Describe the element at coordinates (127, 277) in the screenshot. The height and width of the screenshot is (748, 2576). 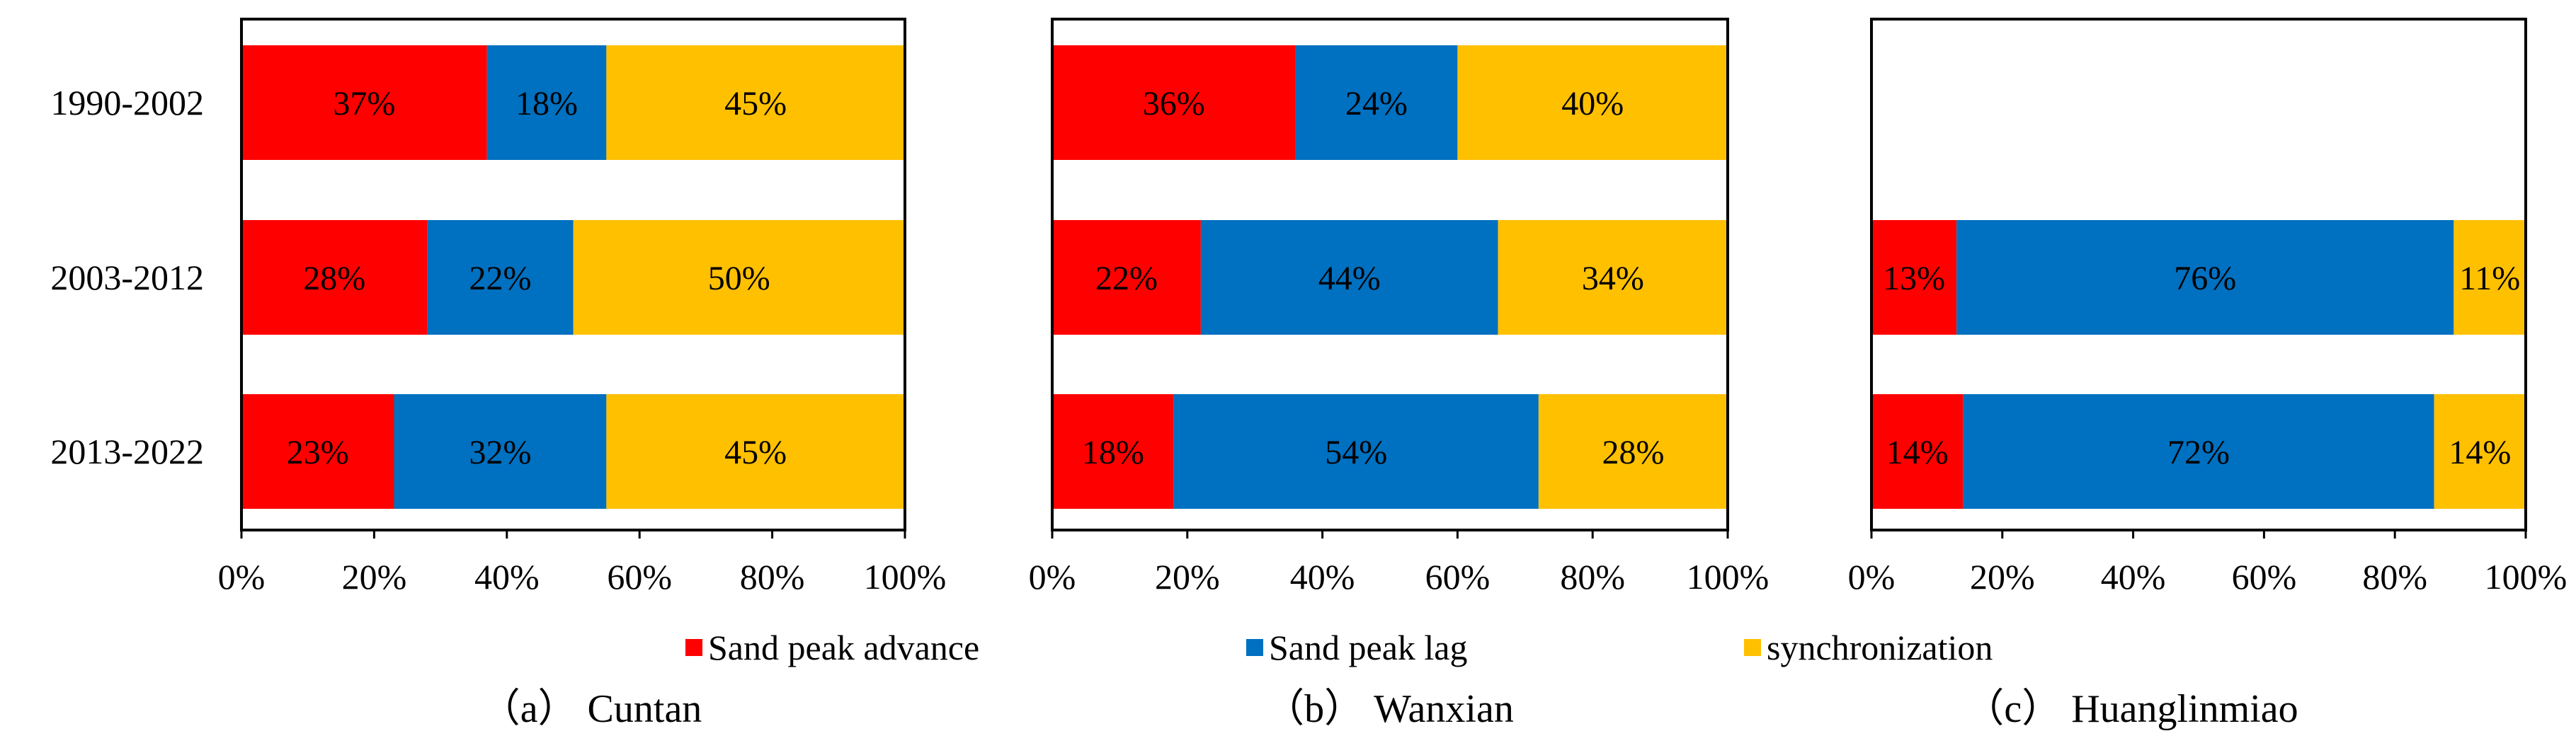
I see `y-tick-label: 2003-2012` at that location.